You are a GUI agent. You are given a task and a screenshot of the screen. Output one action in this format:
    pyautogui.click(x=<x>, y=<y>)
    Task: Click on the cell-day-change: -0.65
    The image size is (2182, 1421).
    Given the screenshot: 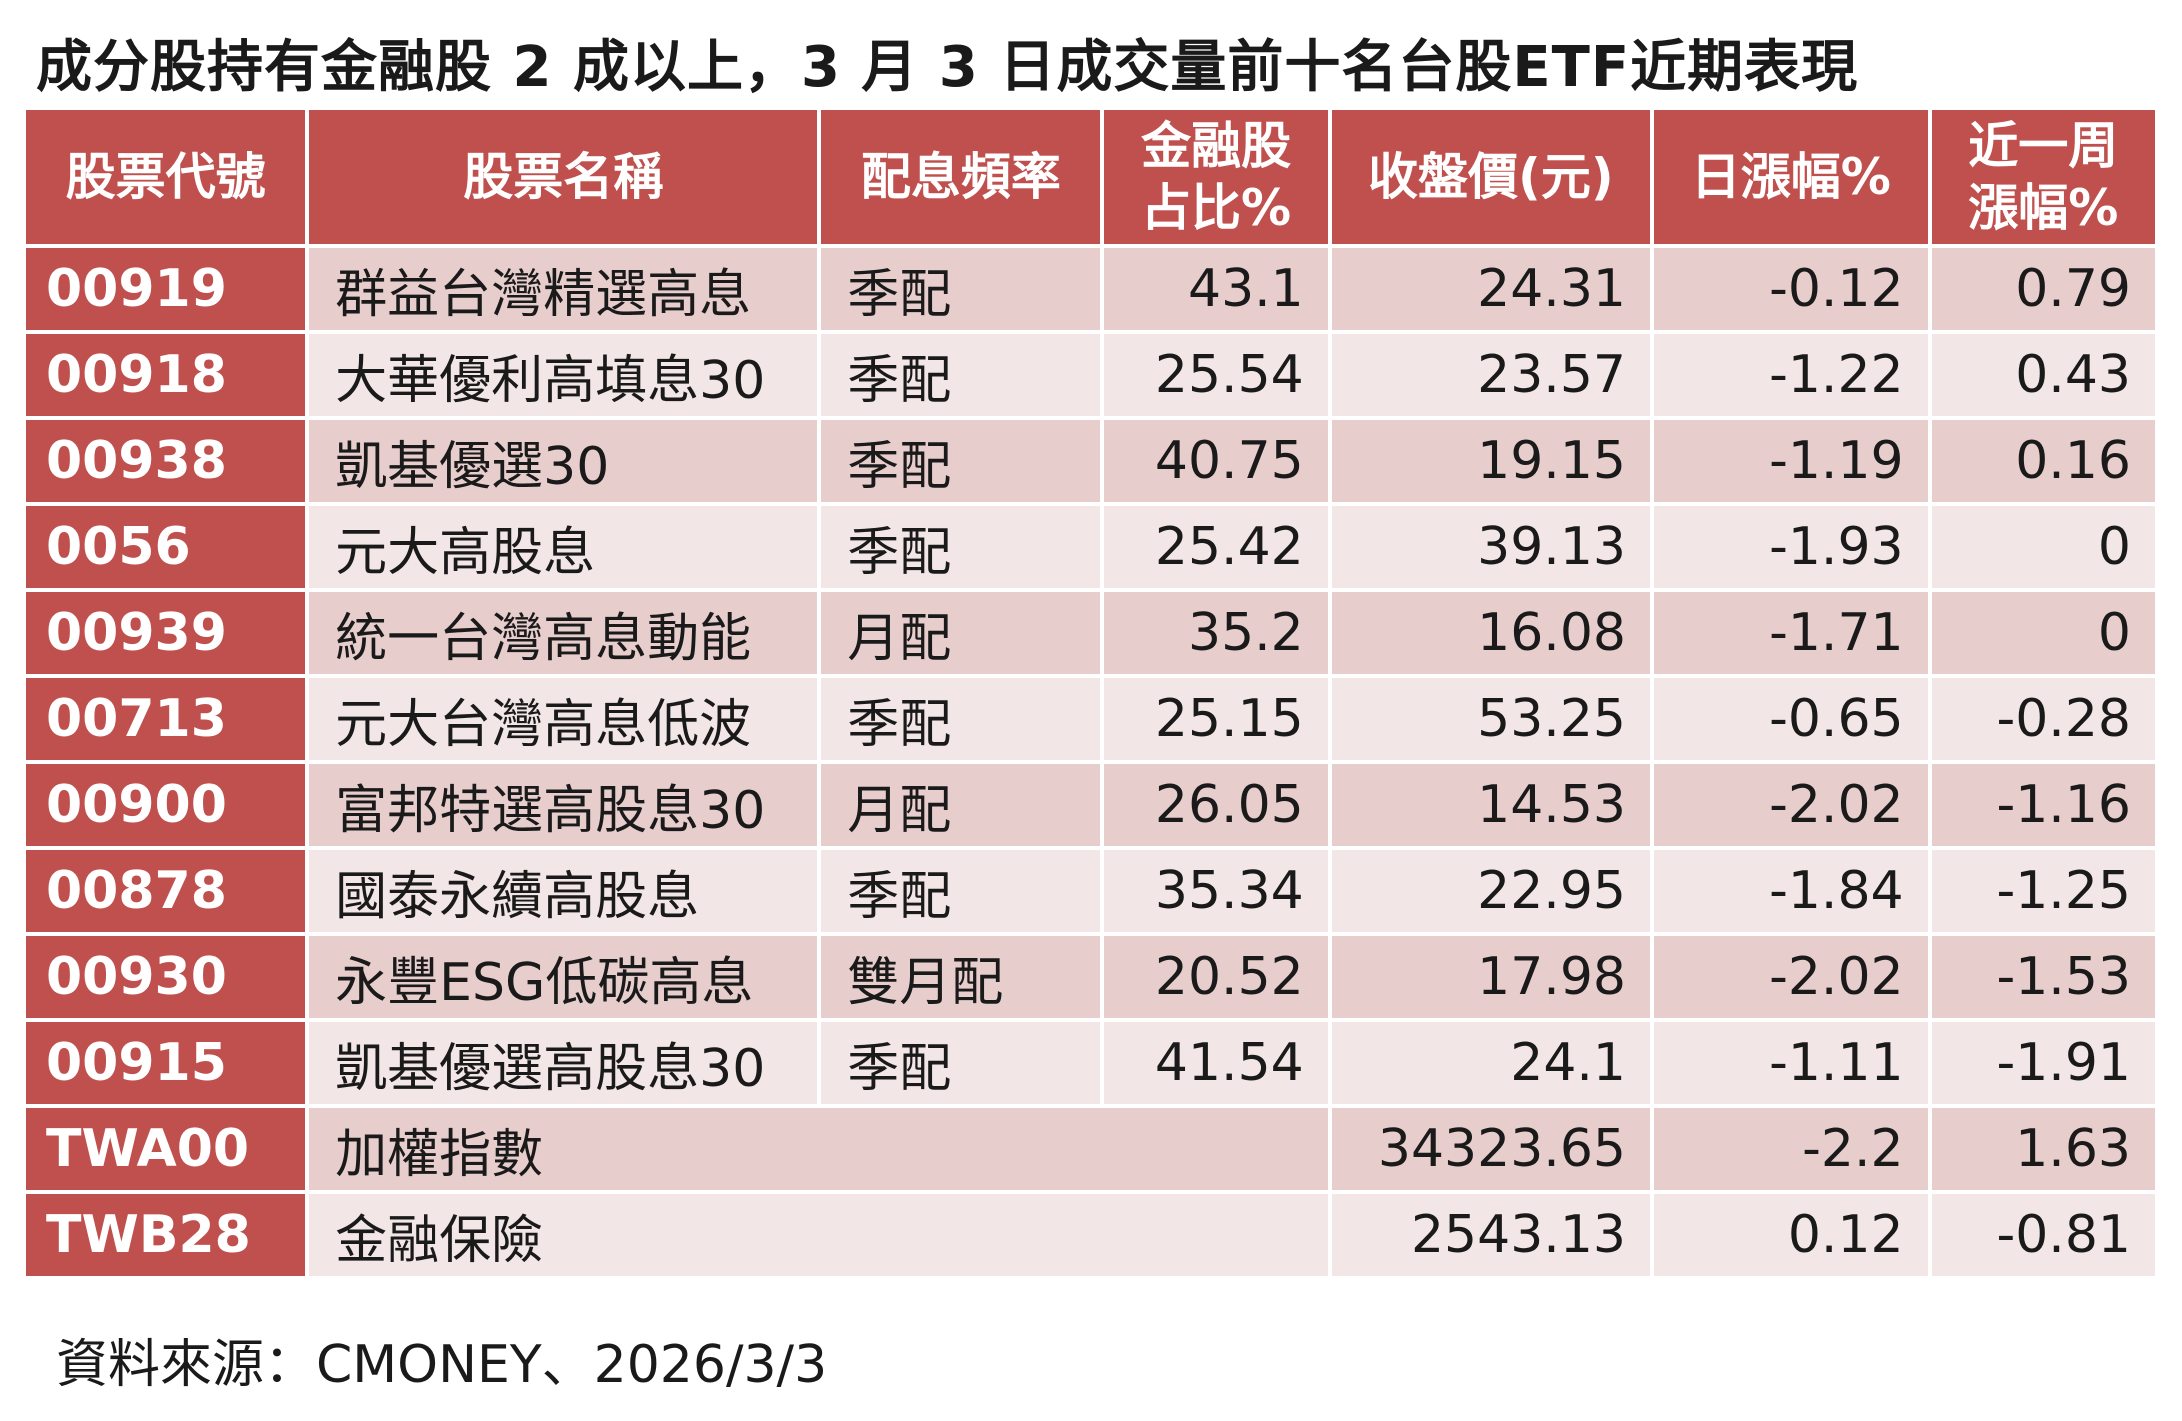 What is the action you would take?
    pyautogui.click(x=1791, y=719)
    